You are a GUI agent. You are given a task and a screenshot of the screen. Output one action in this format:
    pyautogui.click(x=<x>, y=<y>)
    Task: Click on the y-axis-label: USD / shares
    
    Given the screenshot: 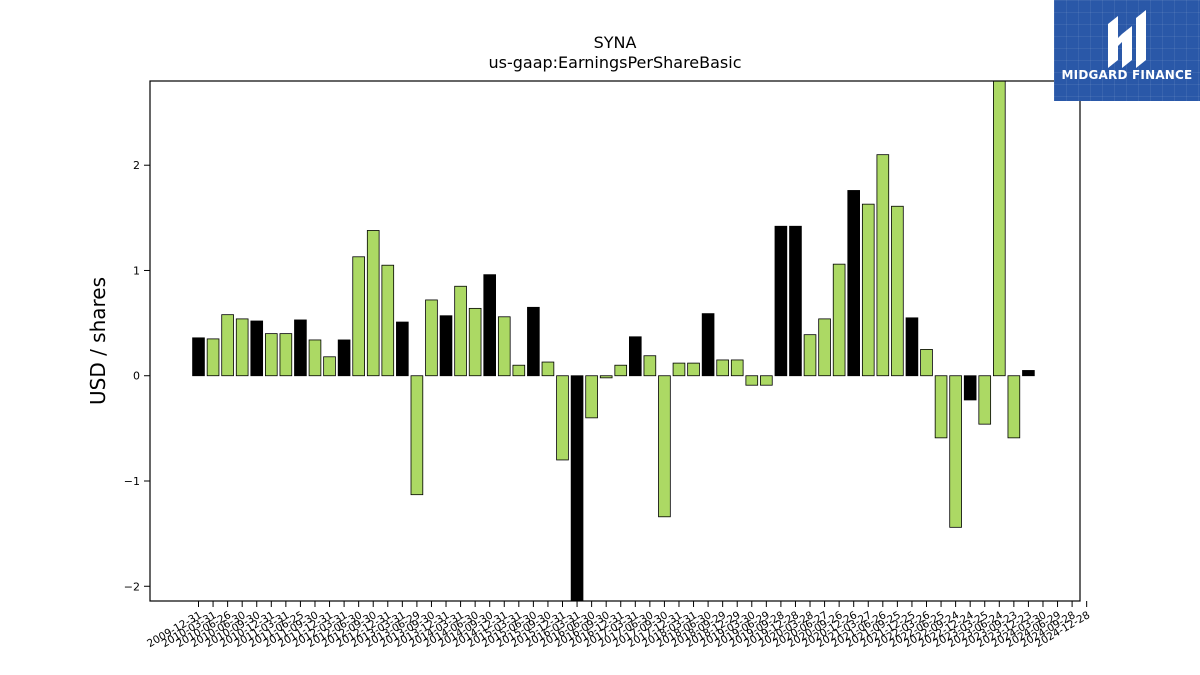 What is the action you would take?
    pyautogui.click(x=98, y=341)
    